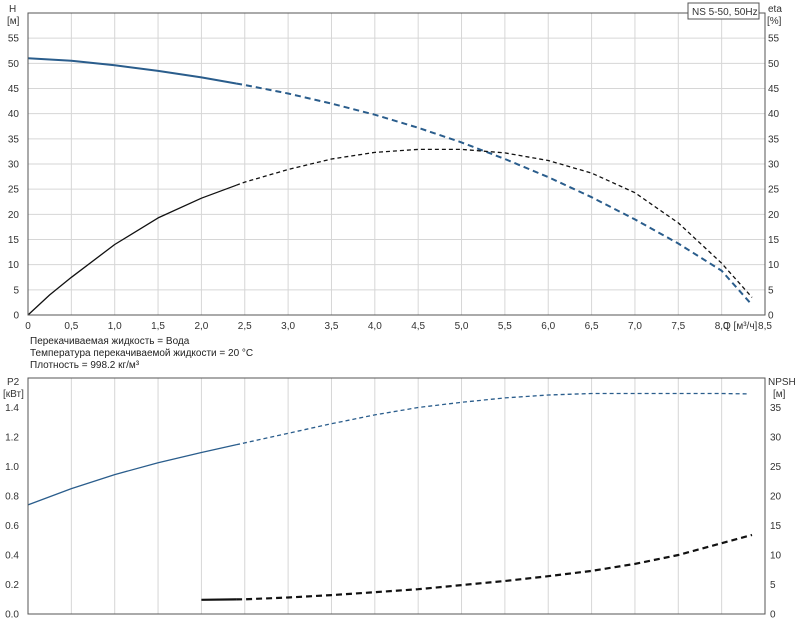  Describe the element at coordinates (12, 556) in the screenshot. I see `bottom-left-tick-label: 0.4` at that location.